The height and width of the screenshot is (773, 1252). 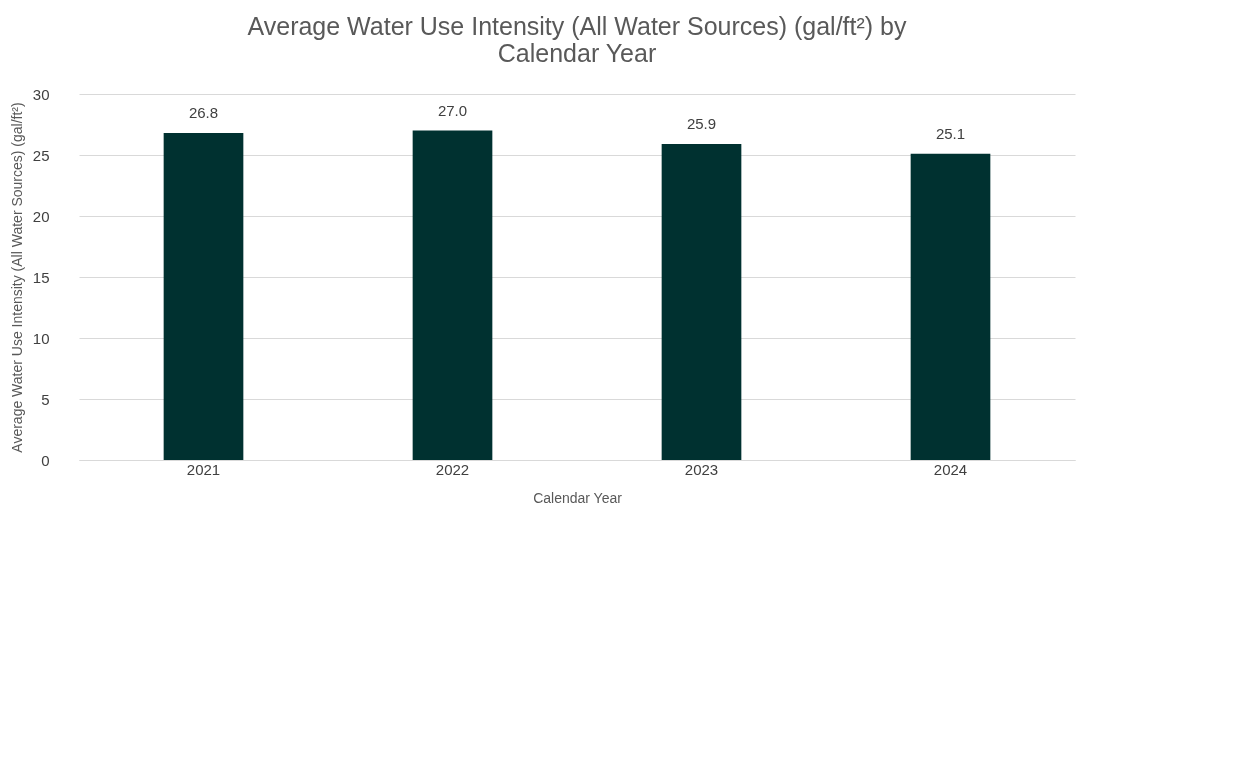 I want to click on y-tick-label: 15, so click(x=41, y=277).